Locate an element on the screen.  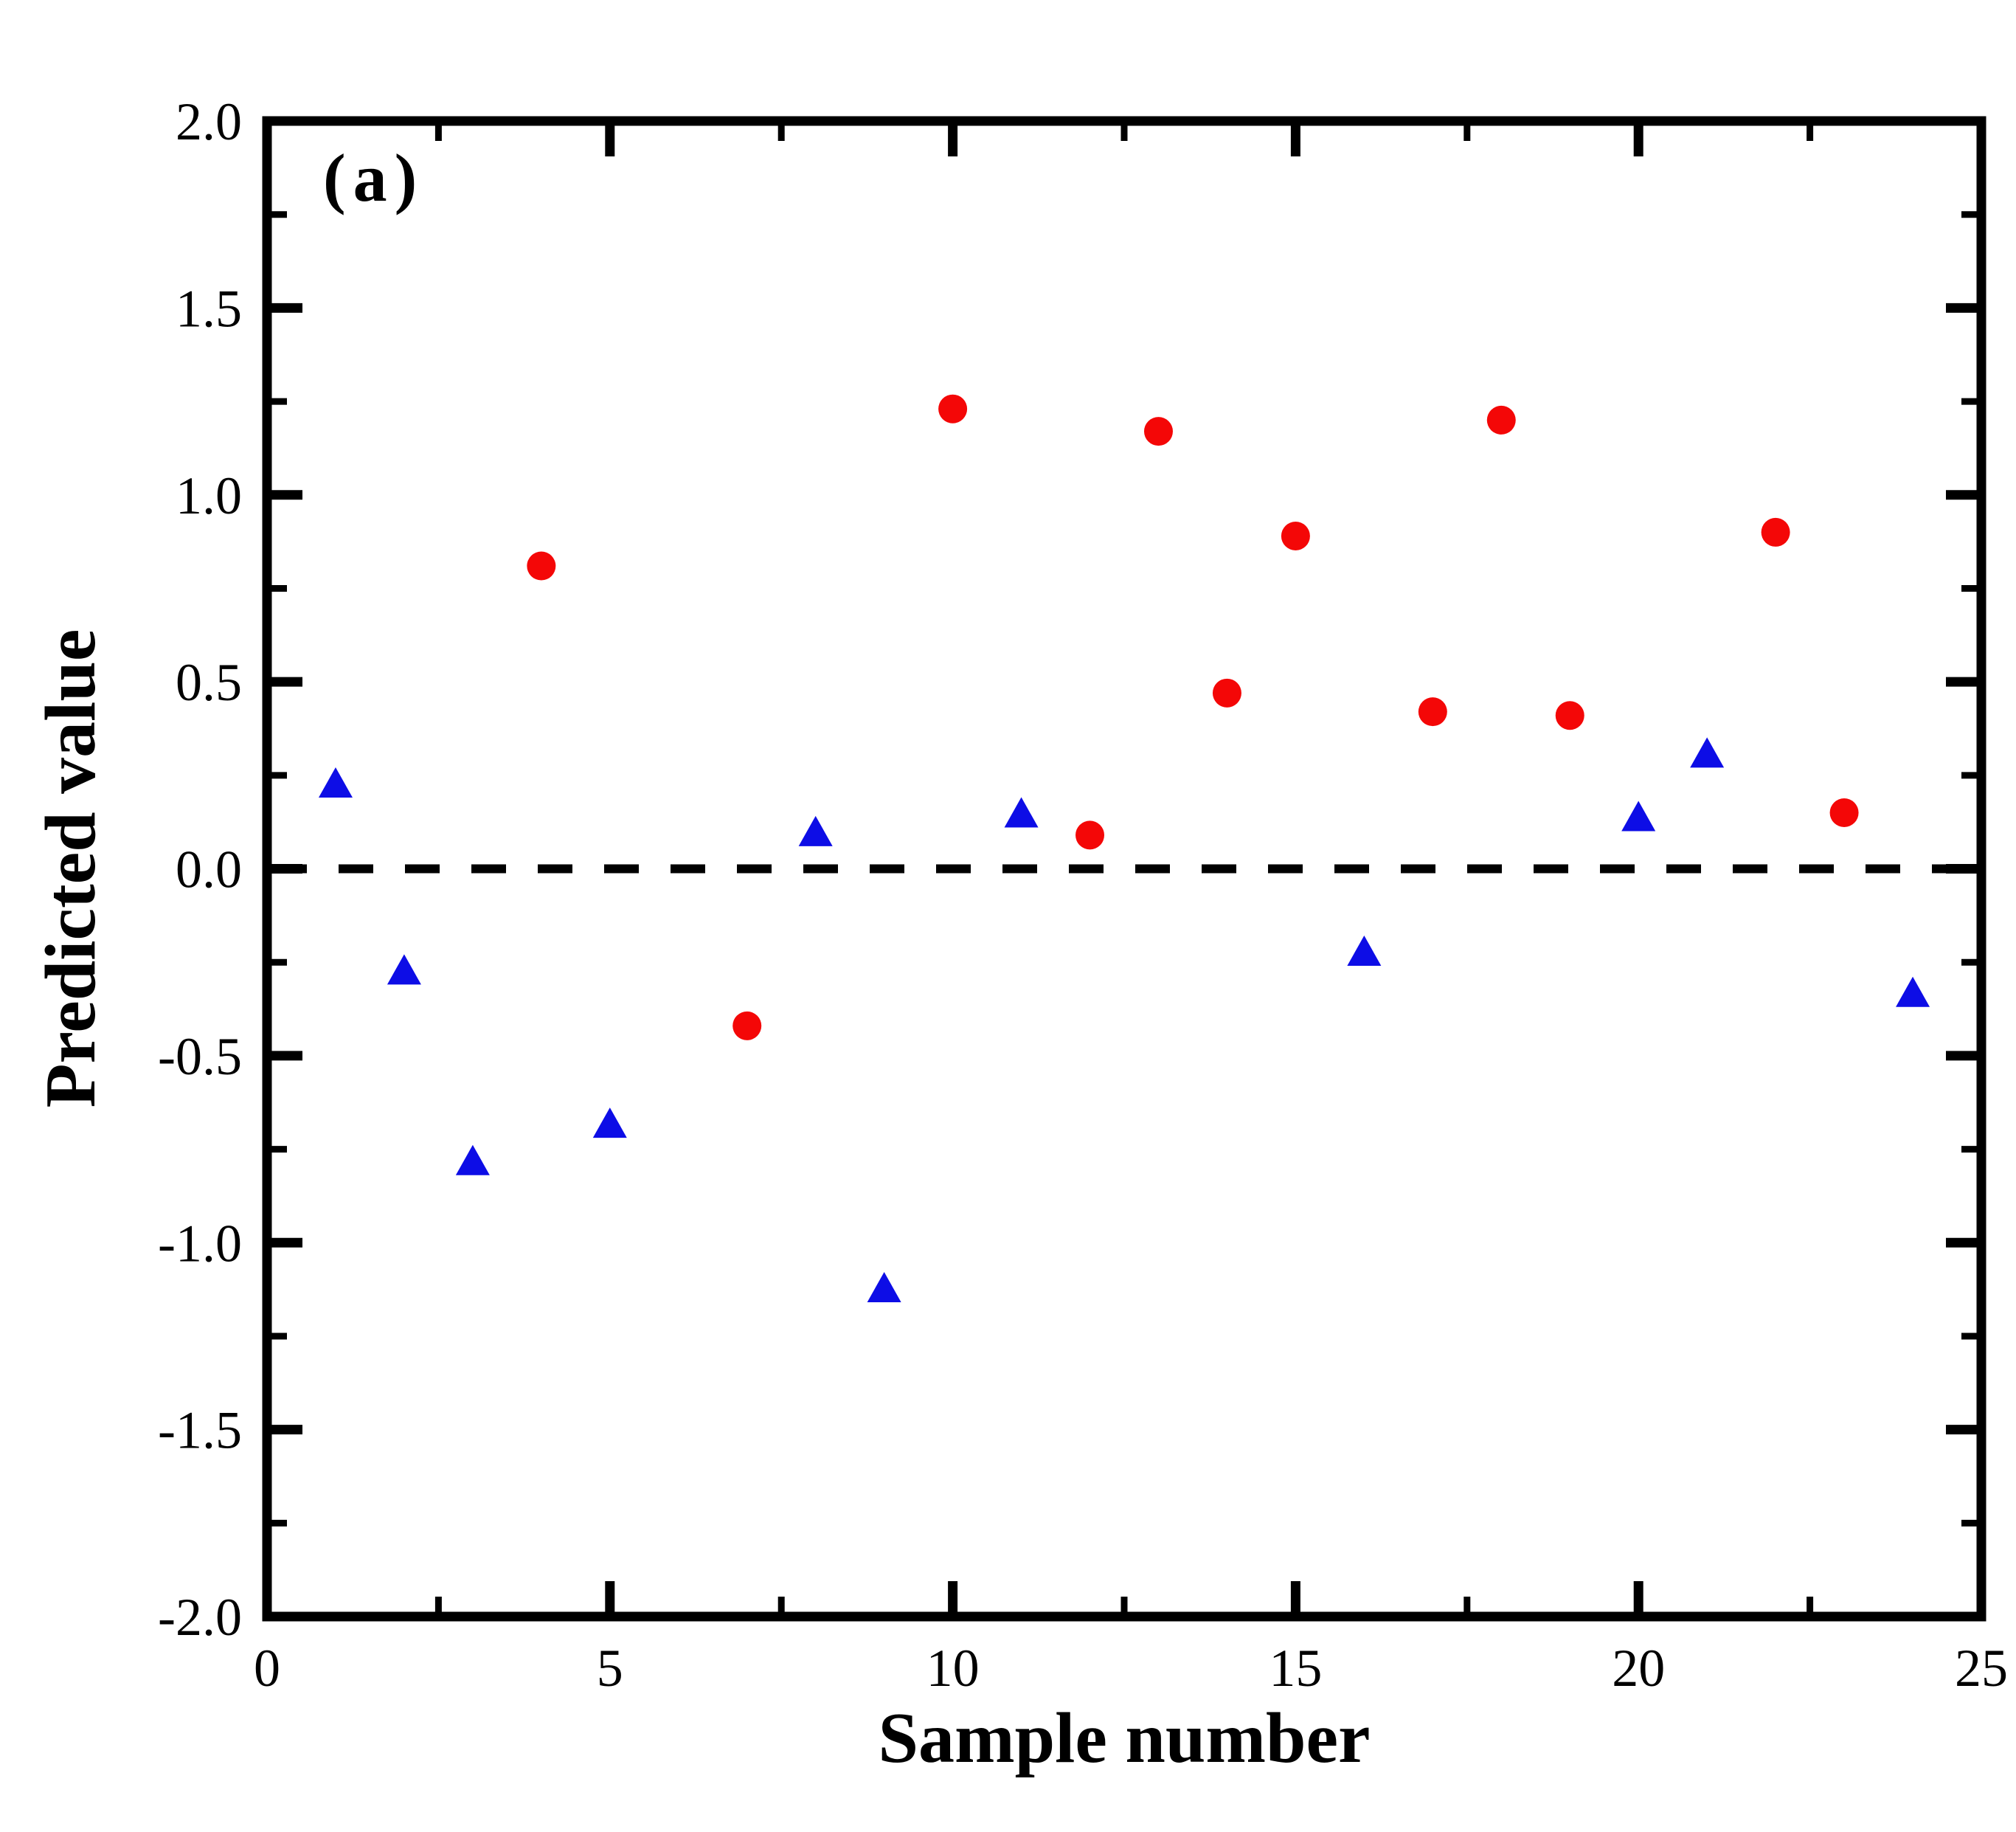
x-tick-label: 20 is located at coordinates (1638, 1668).